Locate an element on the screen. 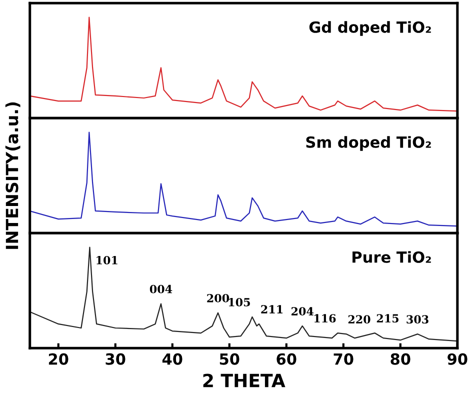 The height and width of the screenshot is (397, 474). annotation: Gd doped TiO₂ is located at coordinates (370, 28).